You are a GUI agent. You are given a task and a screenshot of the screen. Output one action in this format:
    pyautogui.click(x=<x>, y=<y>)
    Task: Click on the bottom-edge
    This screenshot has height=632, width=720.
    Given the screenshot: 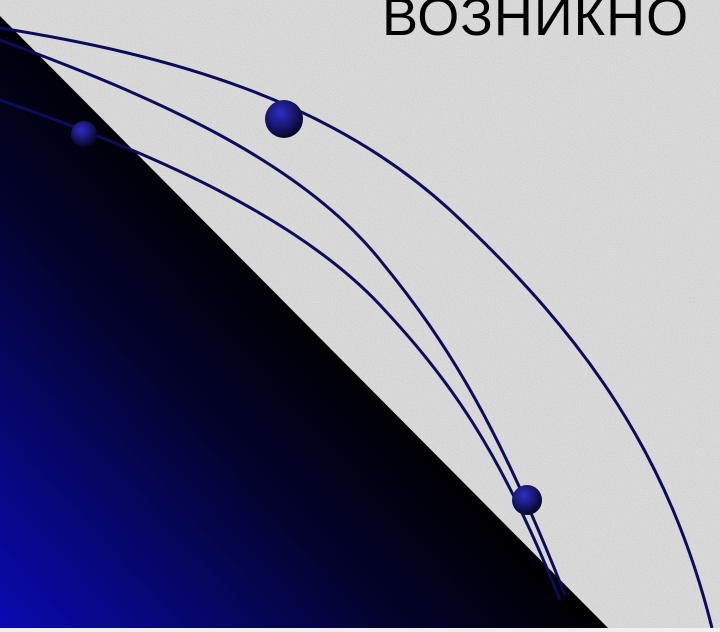 What is the action you would take?
    pyautogui.click(x=360, y=630)
    